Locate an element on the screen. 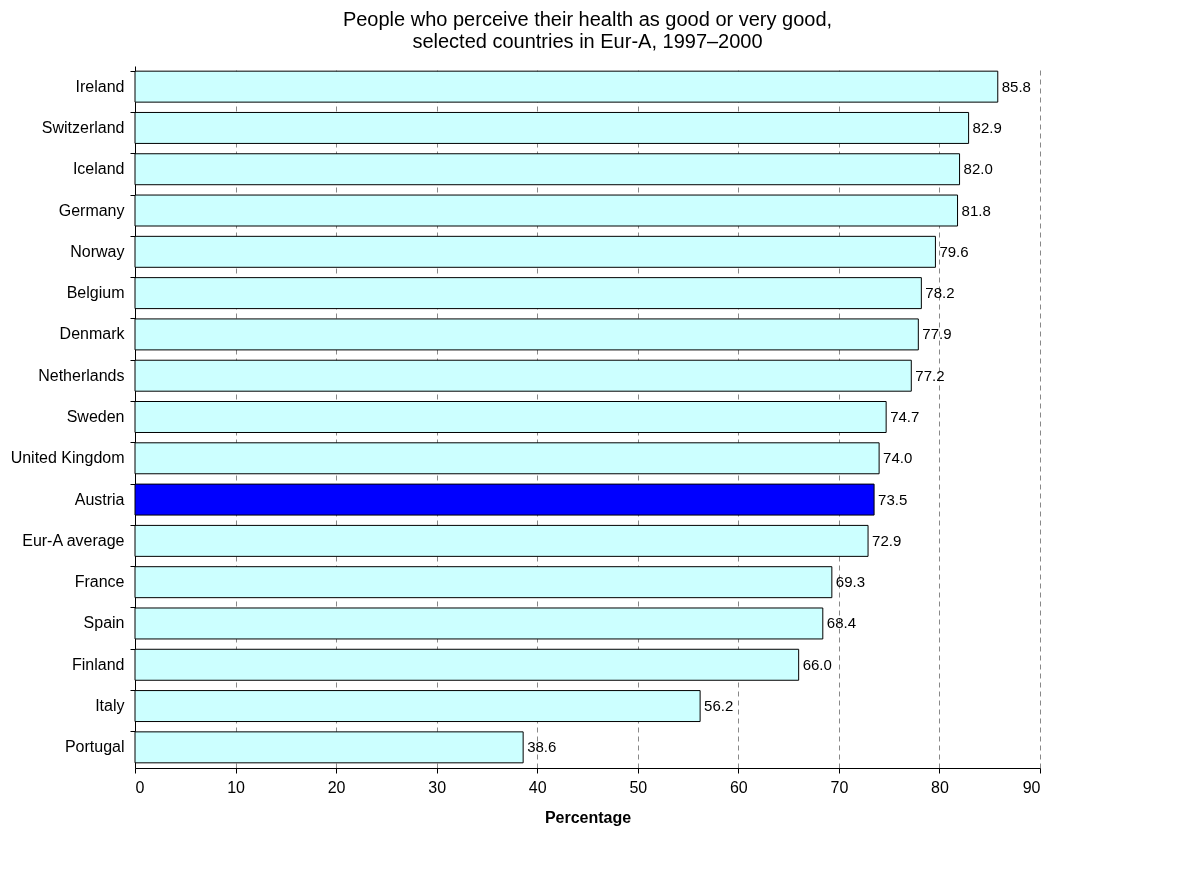  data-label: 85.8 is located at coordinates (1016, 86).